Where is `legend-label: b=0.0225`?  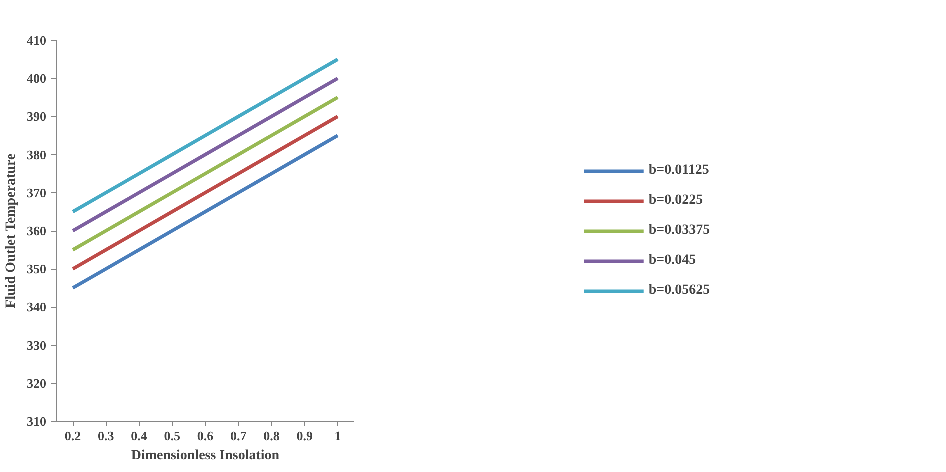
legend-label: b=0.0225 is located at coordinates (676, 200).